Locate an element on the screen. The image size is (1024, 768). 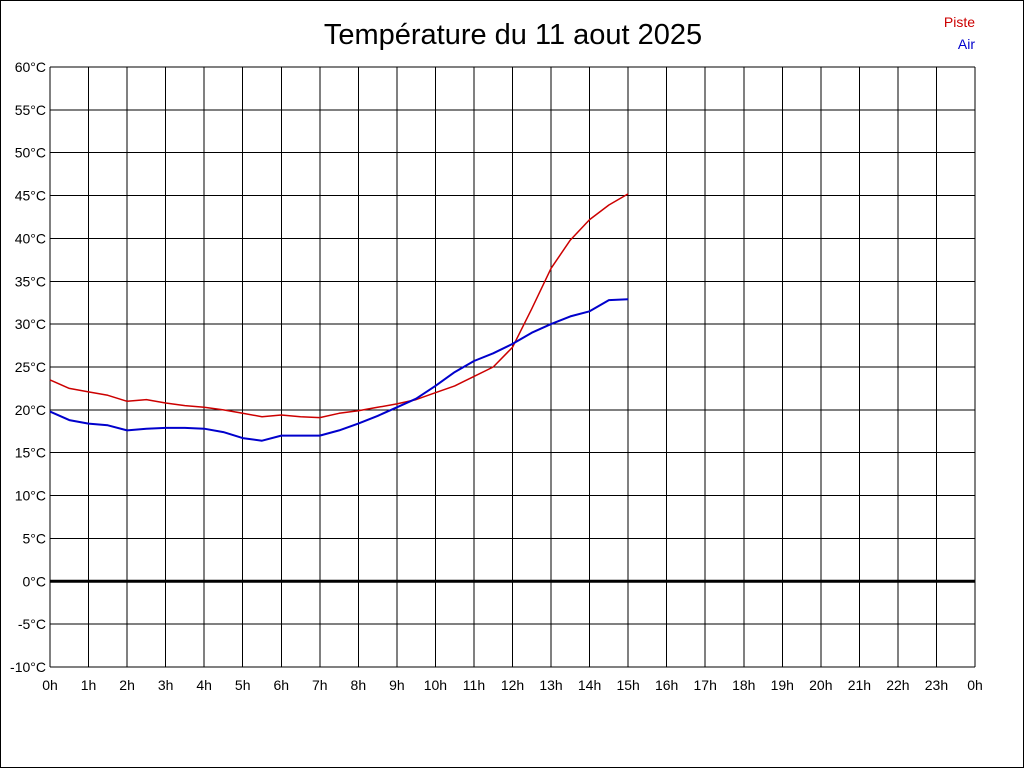
x-tick-label: 4h is located at coordinates (204, 685).